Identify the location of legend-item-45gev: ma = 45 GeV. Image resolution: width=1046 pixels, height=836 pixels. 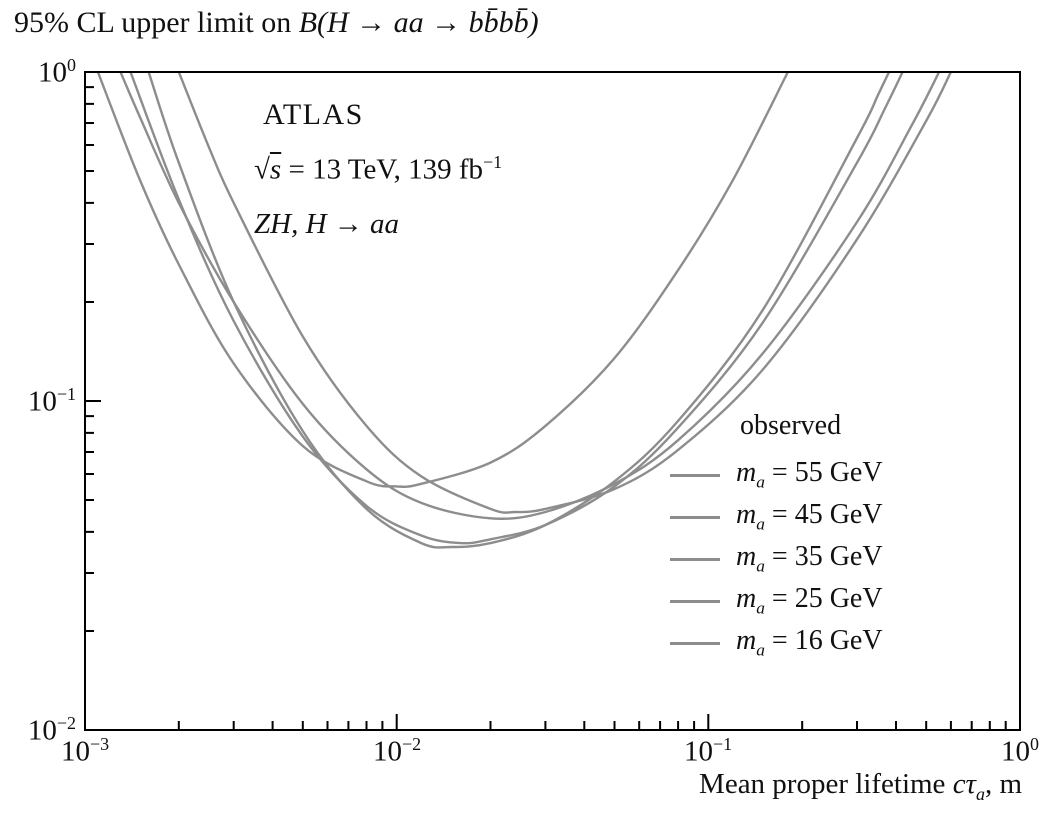
(776, 517).